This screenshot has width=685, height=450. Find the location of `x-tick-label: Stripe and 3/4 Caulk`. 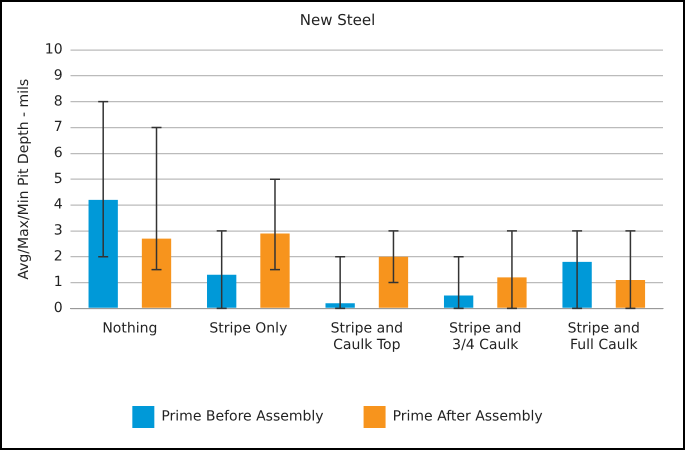

x-tick-label: Stripe and 3/4 Caulk is located at coordinates (485, 337).